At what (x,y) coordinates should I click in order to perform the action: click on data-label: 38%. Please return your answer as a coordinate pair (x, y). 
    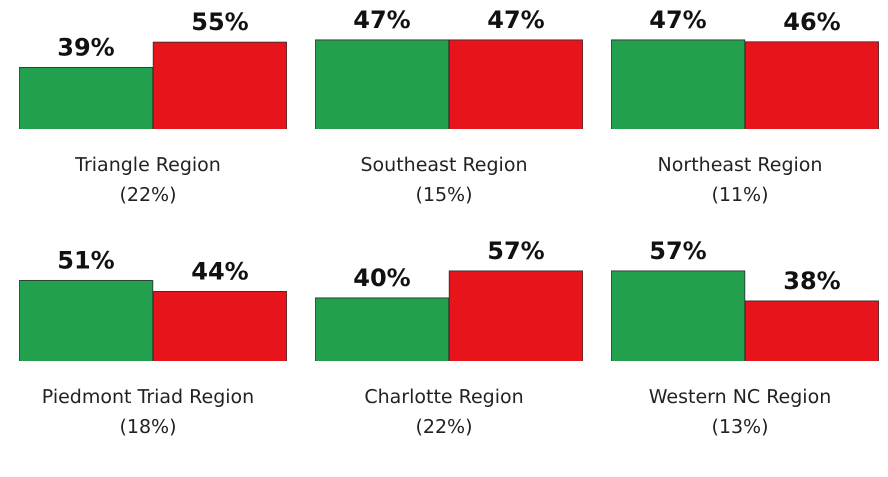
    Looking at the image, I should click on (812, 281).